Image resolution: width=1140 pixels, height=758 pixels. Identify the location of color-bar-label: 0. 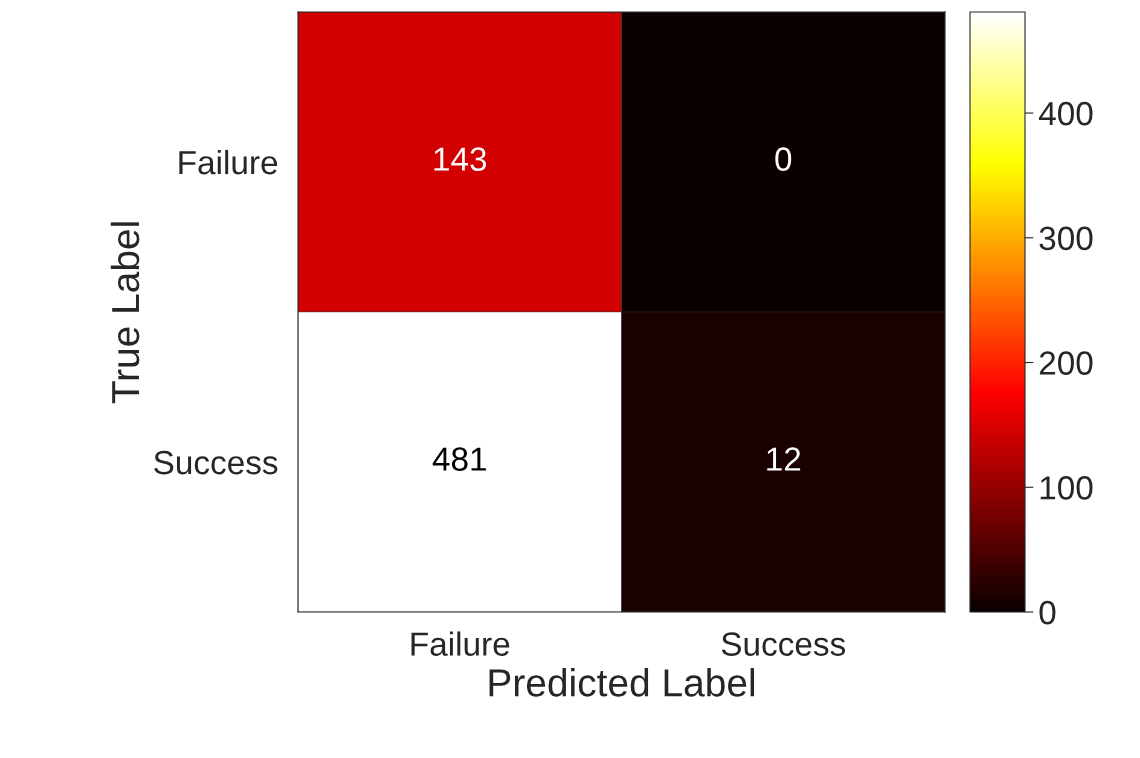
(1047, 612).